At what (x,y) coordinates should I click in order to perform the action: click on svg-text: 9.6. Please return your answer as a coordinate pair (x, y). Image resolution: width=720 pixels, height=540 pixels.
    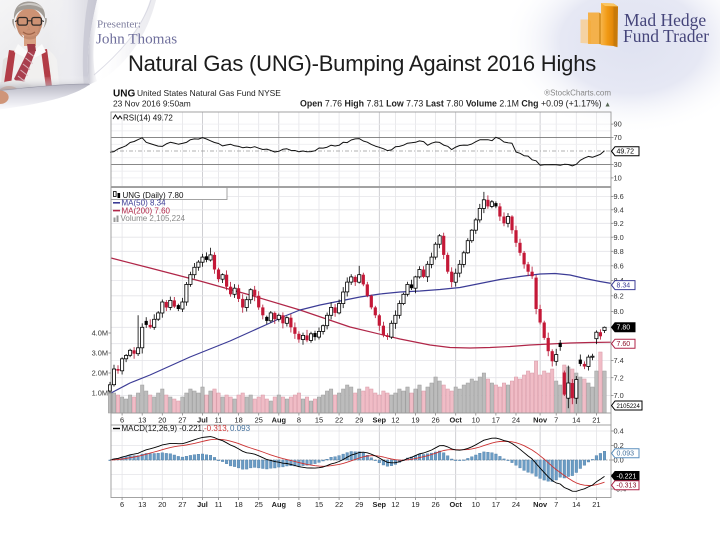
    Looking at the image, I should click on (619, 196).